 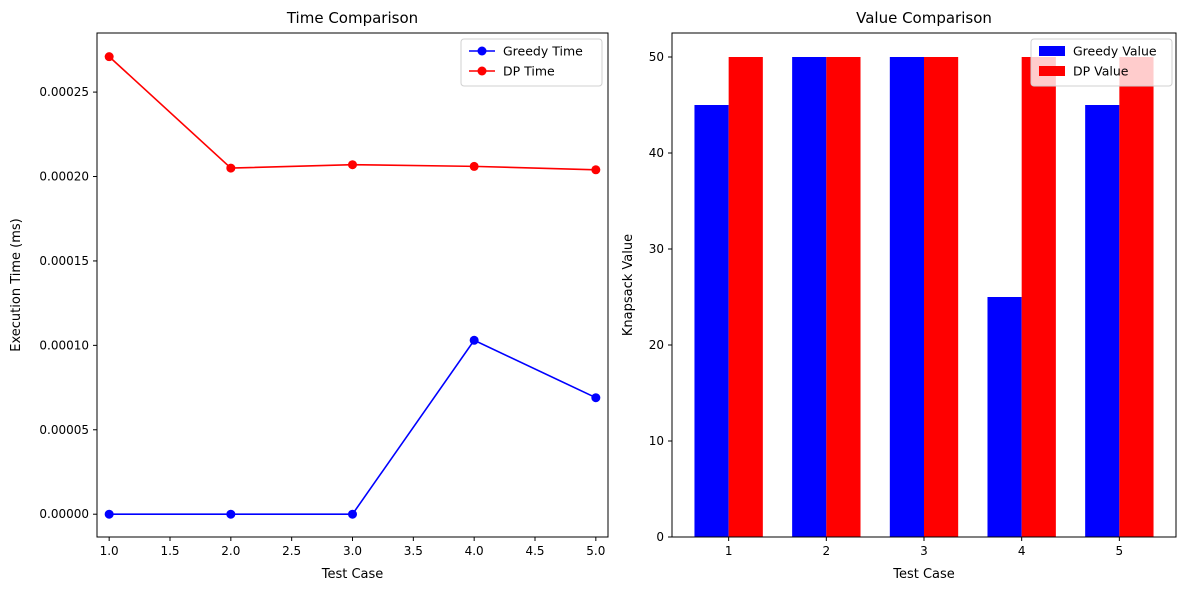 I want to click on value-ytick-label: 0, so click(x=660, y=537).